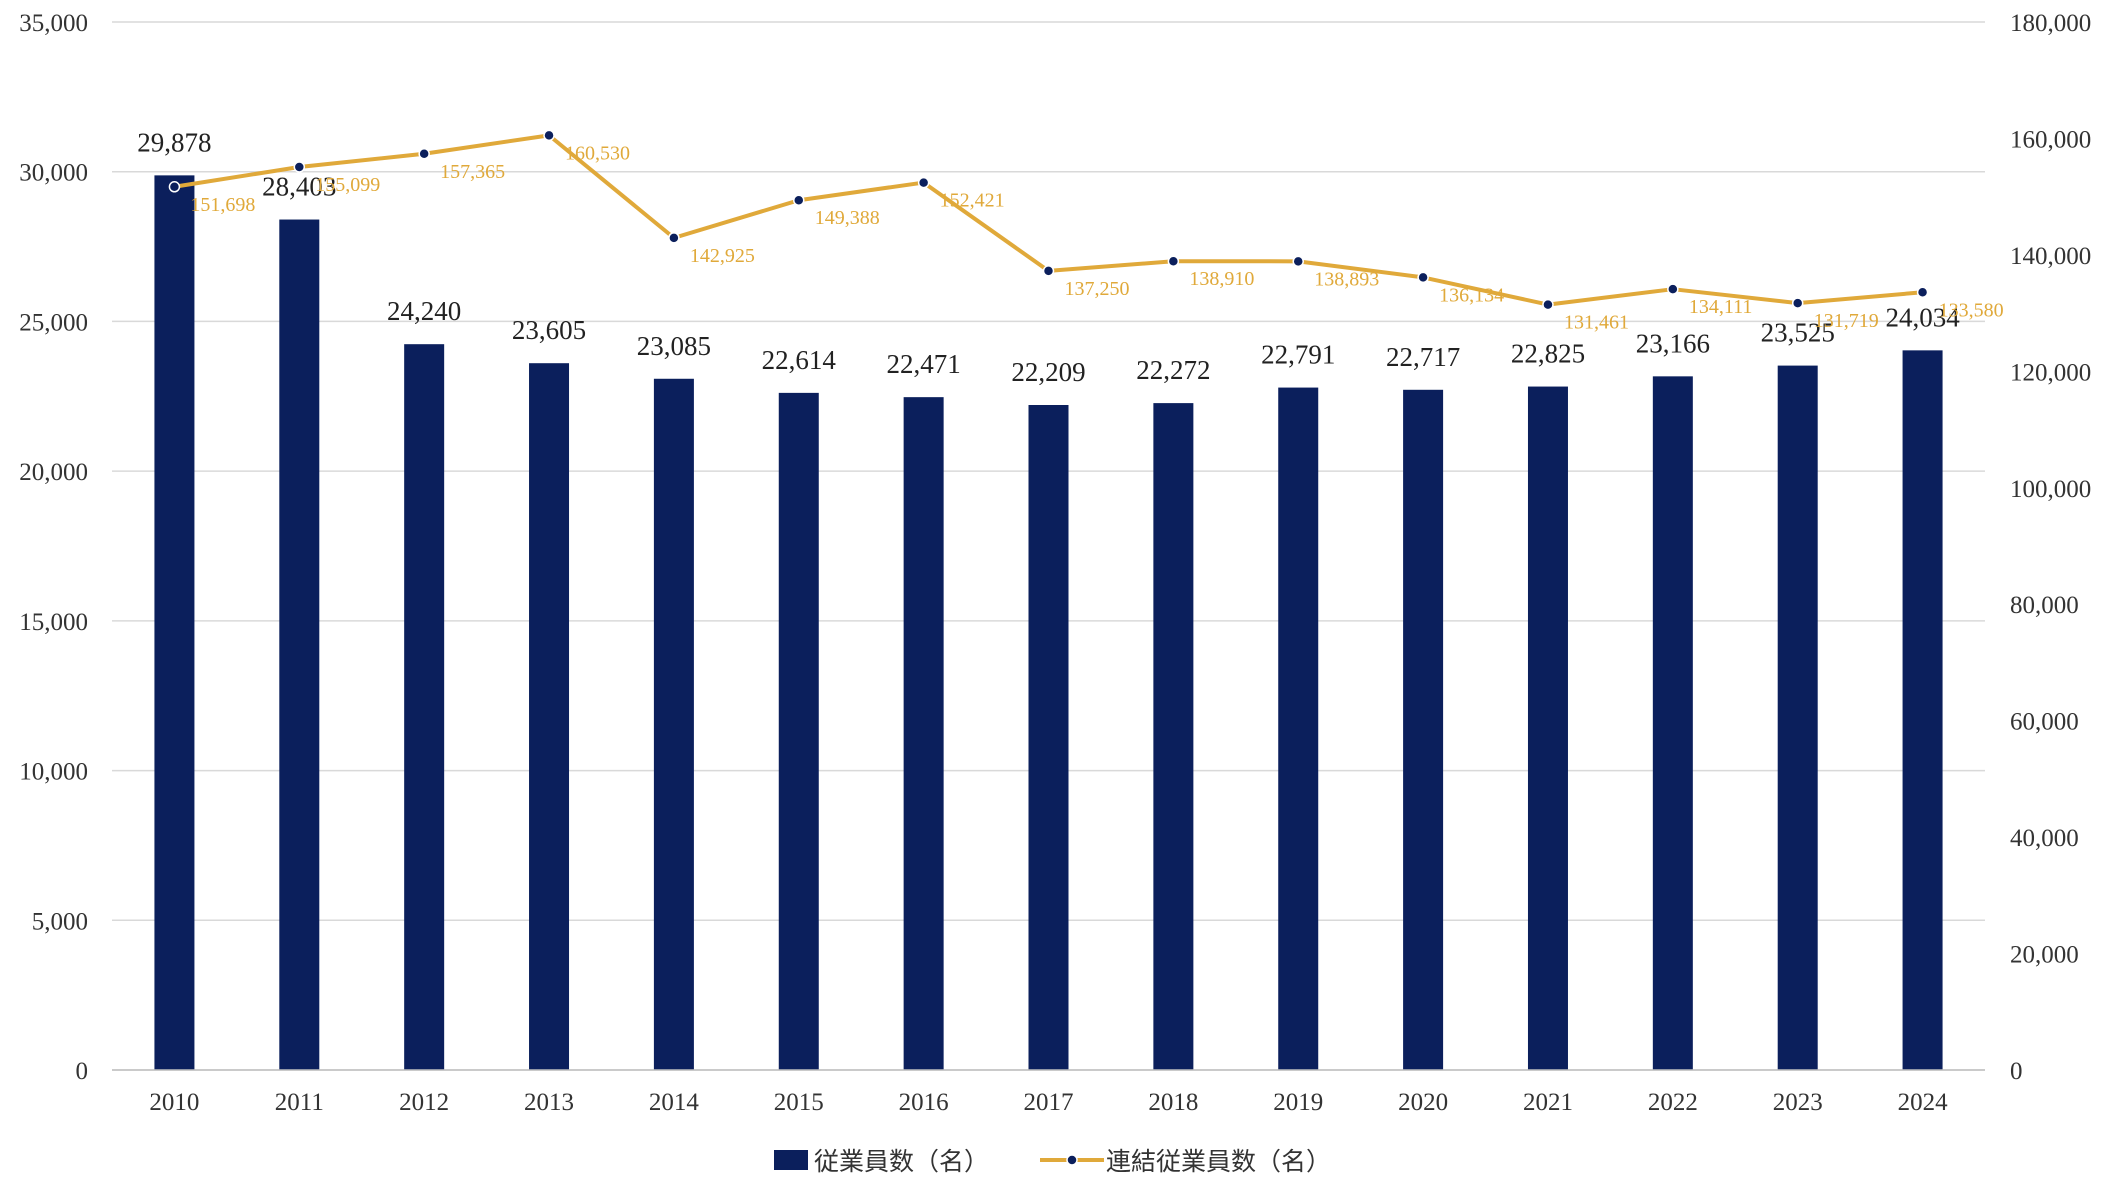 Image resolution: width=2112 pixels, height=1188 pixels. Describe the element at coordinates (799, 360) in the screenshot. I see `bar-data-label: 22,614` at that location.